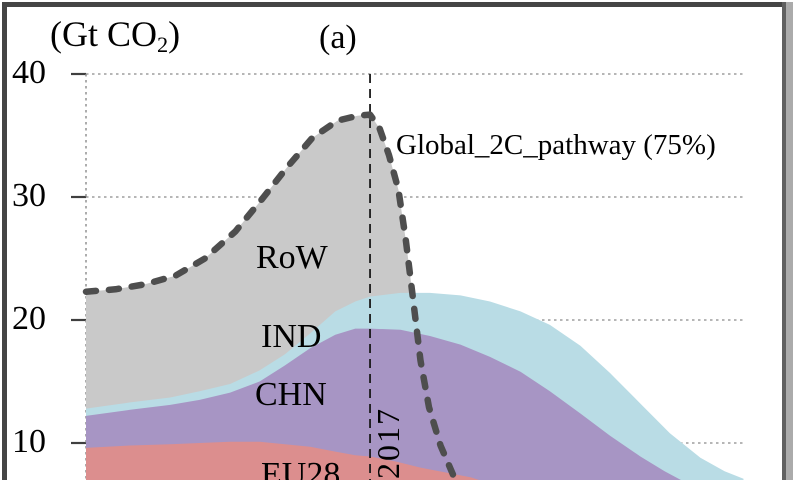 This screenshot has height=480, width=800. Describe the element at coordinates (163, 45) in the screenshot. I see `y-axis-unit-subscript: 2` at that location.